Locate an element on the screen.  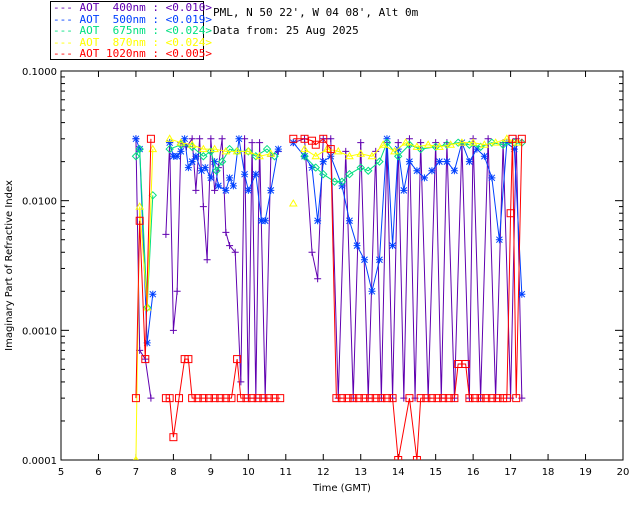
y-tick-label: 0.0010 is located at coordinates (39, 331).